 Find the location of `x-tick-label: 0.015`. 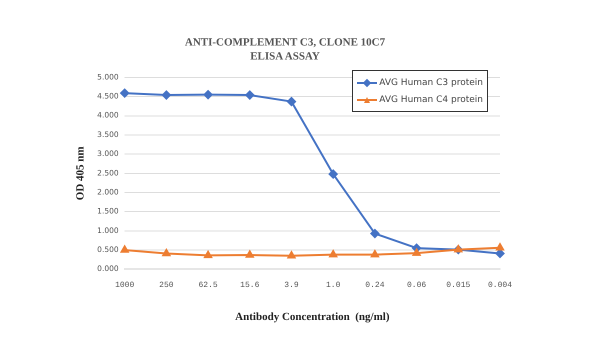

x-tick-label: 0.015 is located at coordinates (458, 285).